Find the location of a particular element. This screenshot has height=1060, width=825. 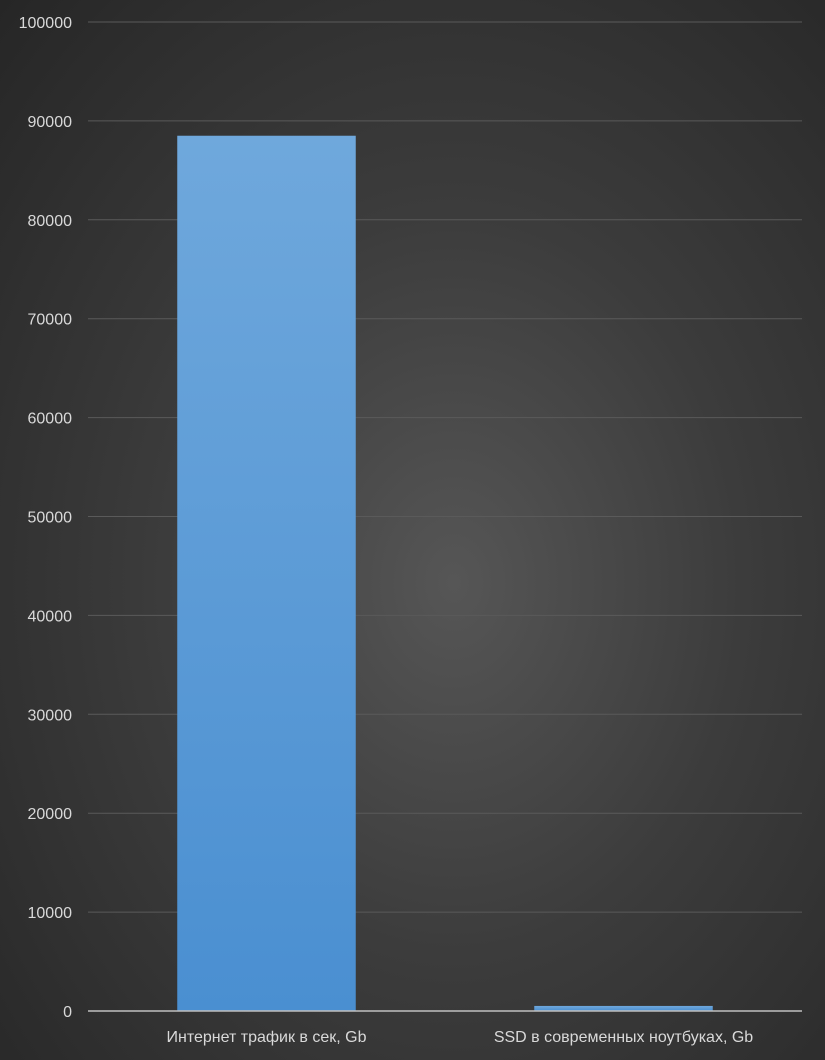

bar is located at coordinates (623, 1008).